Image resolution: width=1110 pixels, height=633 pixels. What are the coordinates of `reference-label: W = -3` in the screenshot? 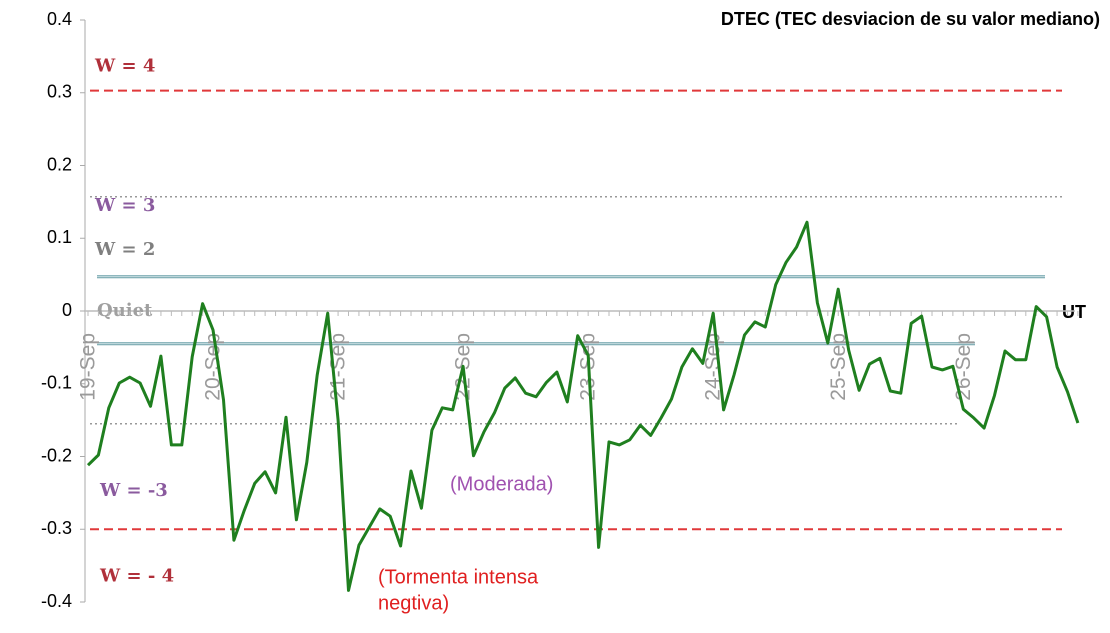 It's located at (133, 490).